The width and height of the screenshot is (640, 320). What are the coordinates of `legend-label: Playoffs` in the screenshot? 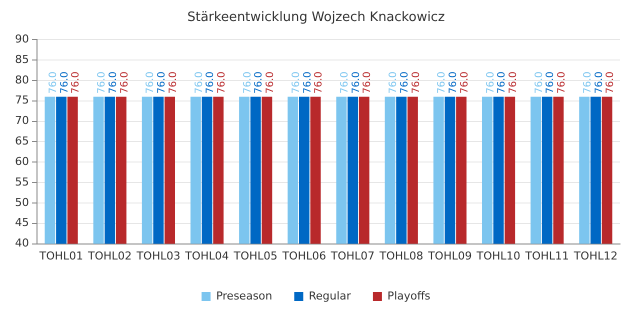 It's located at (409, 295).